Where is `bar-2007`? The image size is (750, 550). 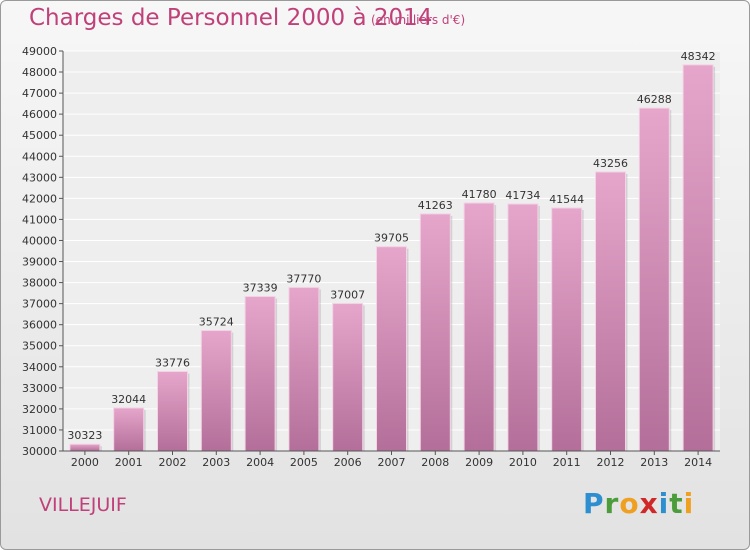
bar-2007 is located at coordinates (391, 349).